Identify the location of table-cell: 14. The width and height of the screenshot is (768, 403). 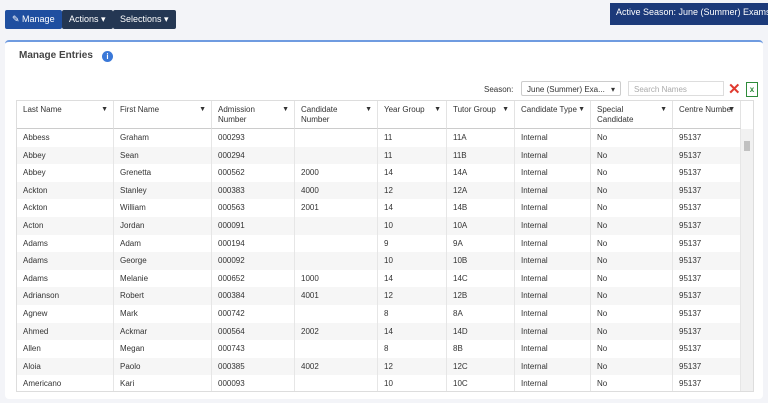
(412, 173).